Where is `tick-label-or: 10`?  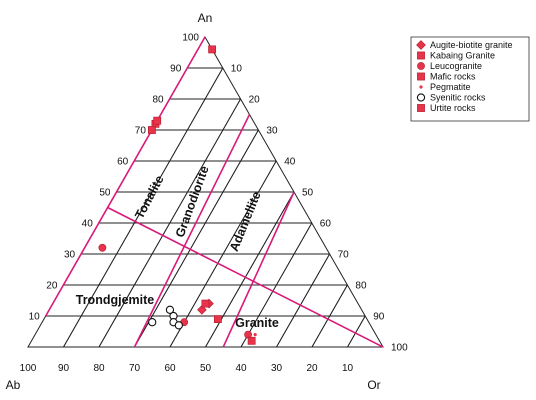 tick-label-or: 10 is located at coordinates (237, 69).